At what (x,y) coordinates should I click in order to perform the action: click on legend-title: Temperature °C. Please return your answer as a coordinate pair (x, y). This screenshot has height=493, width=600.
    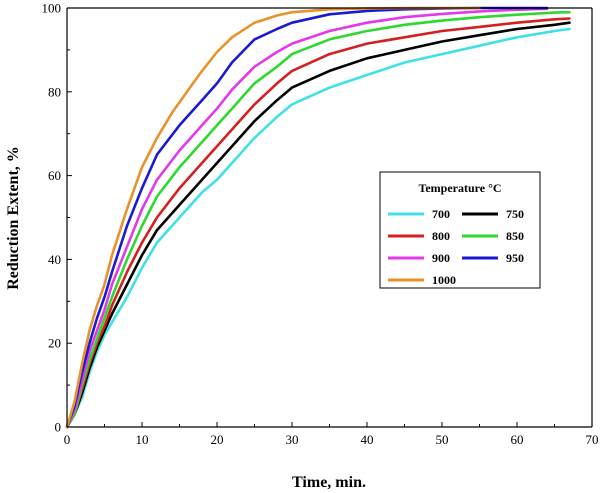
    Looking at the image, I should click on (459, 188).